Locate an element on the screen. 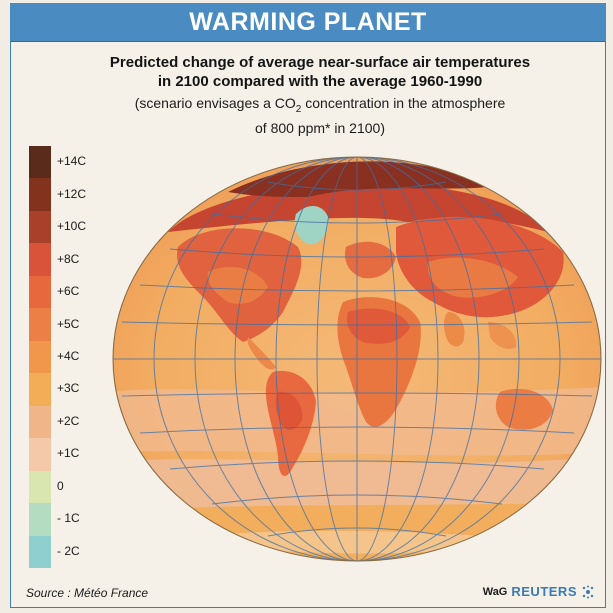 The image size is (613, 613). reuters-logo-text: REUTERS is located at coordinates (544, 591).